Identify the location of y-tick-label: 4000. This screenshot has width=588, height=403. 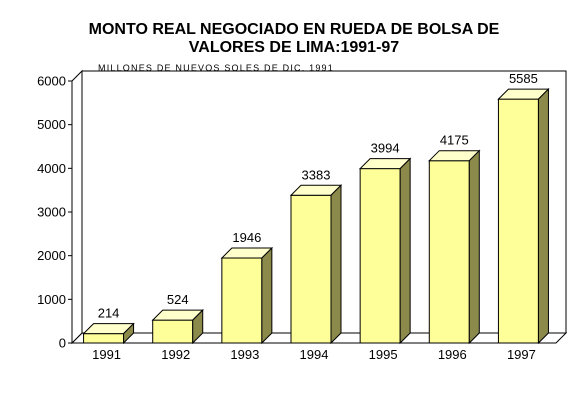
(51, 168).